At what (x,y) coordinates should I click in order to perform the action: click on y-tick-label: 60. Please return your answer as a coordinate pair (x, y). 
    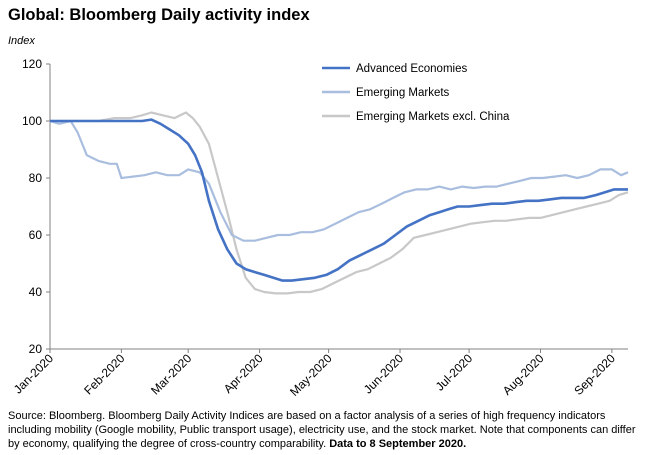
    Looking at the image, I should click on (36, 235).